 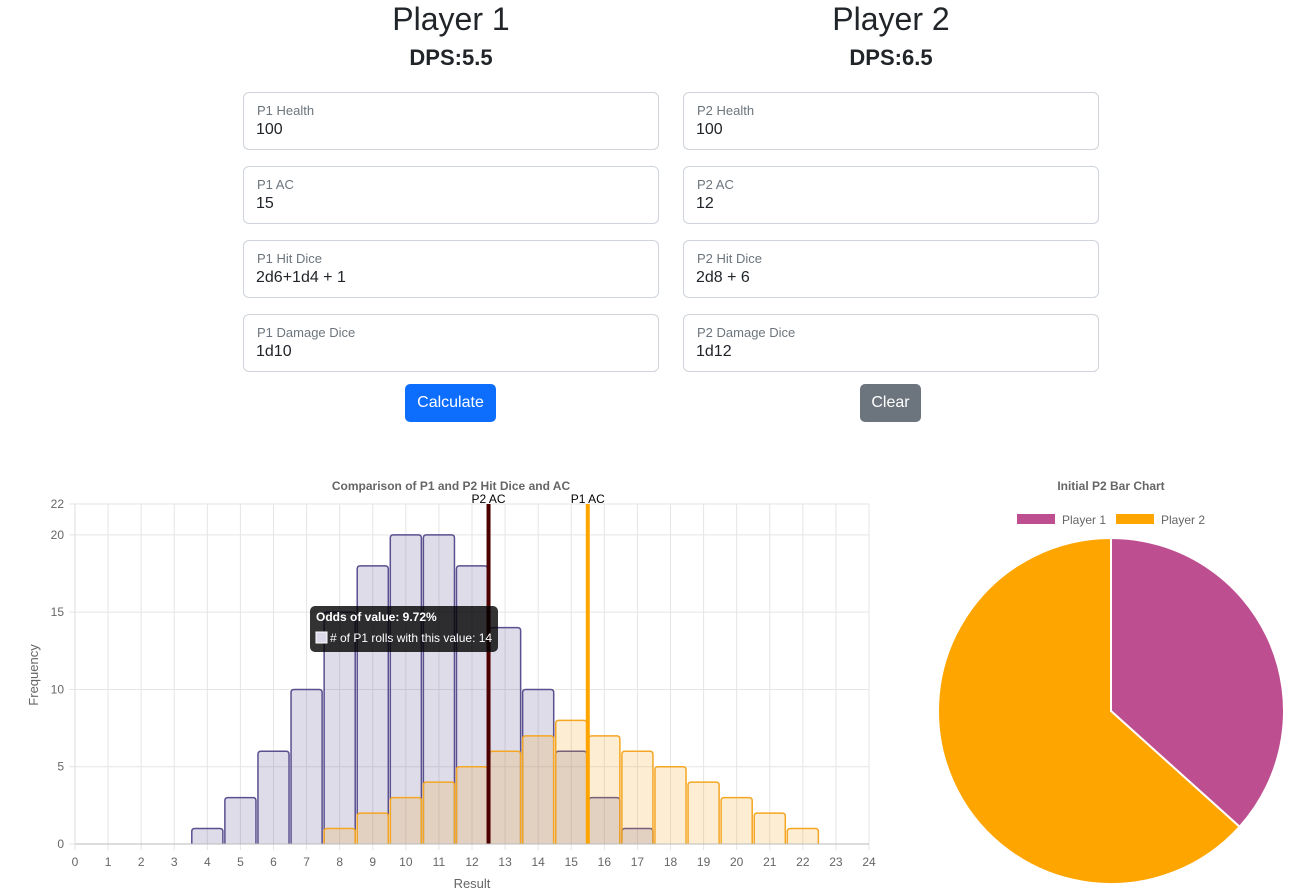 What do you see at coordinates (836, 862) in the screenshot?
I see `x-tick-label: 23` at bounding box center [836, 862].